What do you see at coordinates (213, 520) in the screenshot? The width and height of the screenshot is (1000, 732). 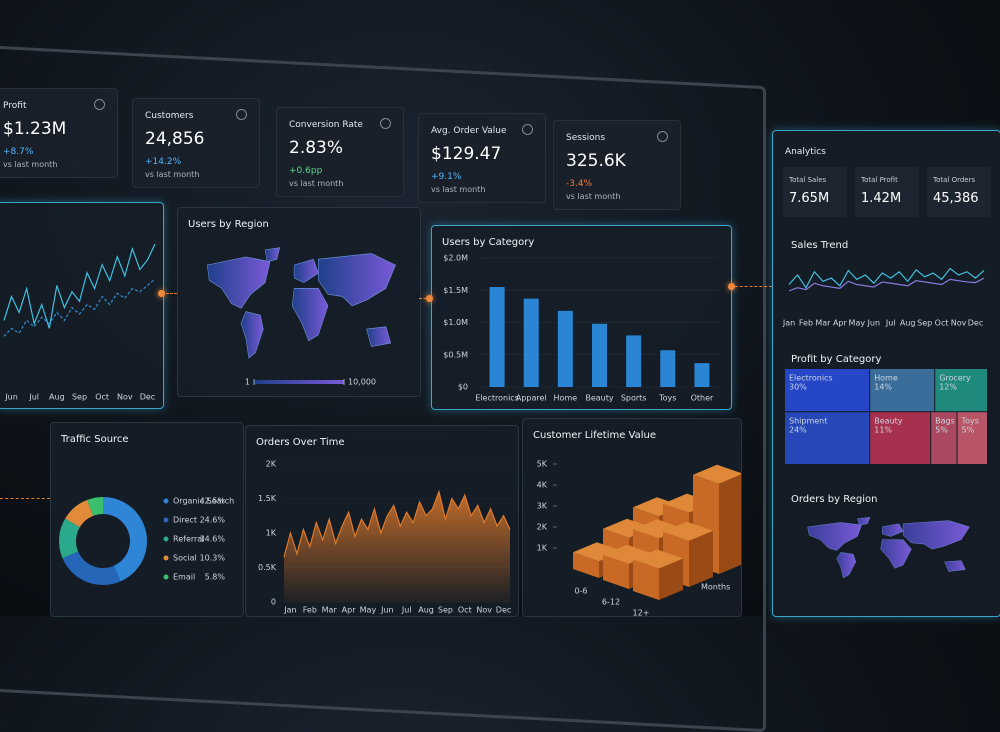 I see `value-label: 24.6%` at bounding box center [213, 520].